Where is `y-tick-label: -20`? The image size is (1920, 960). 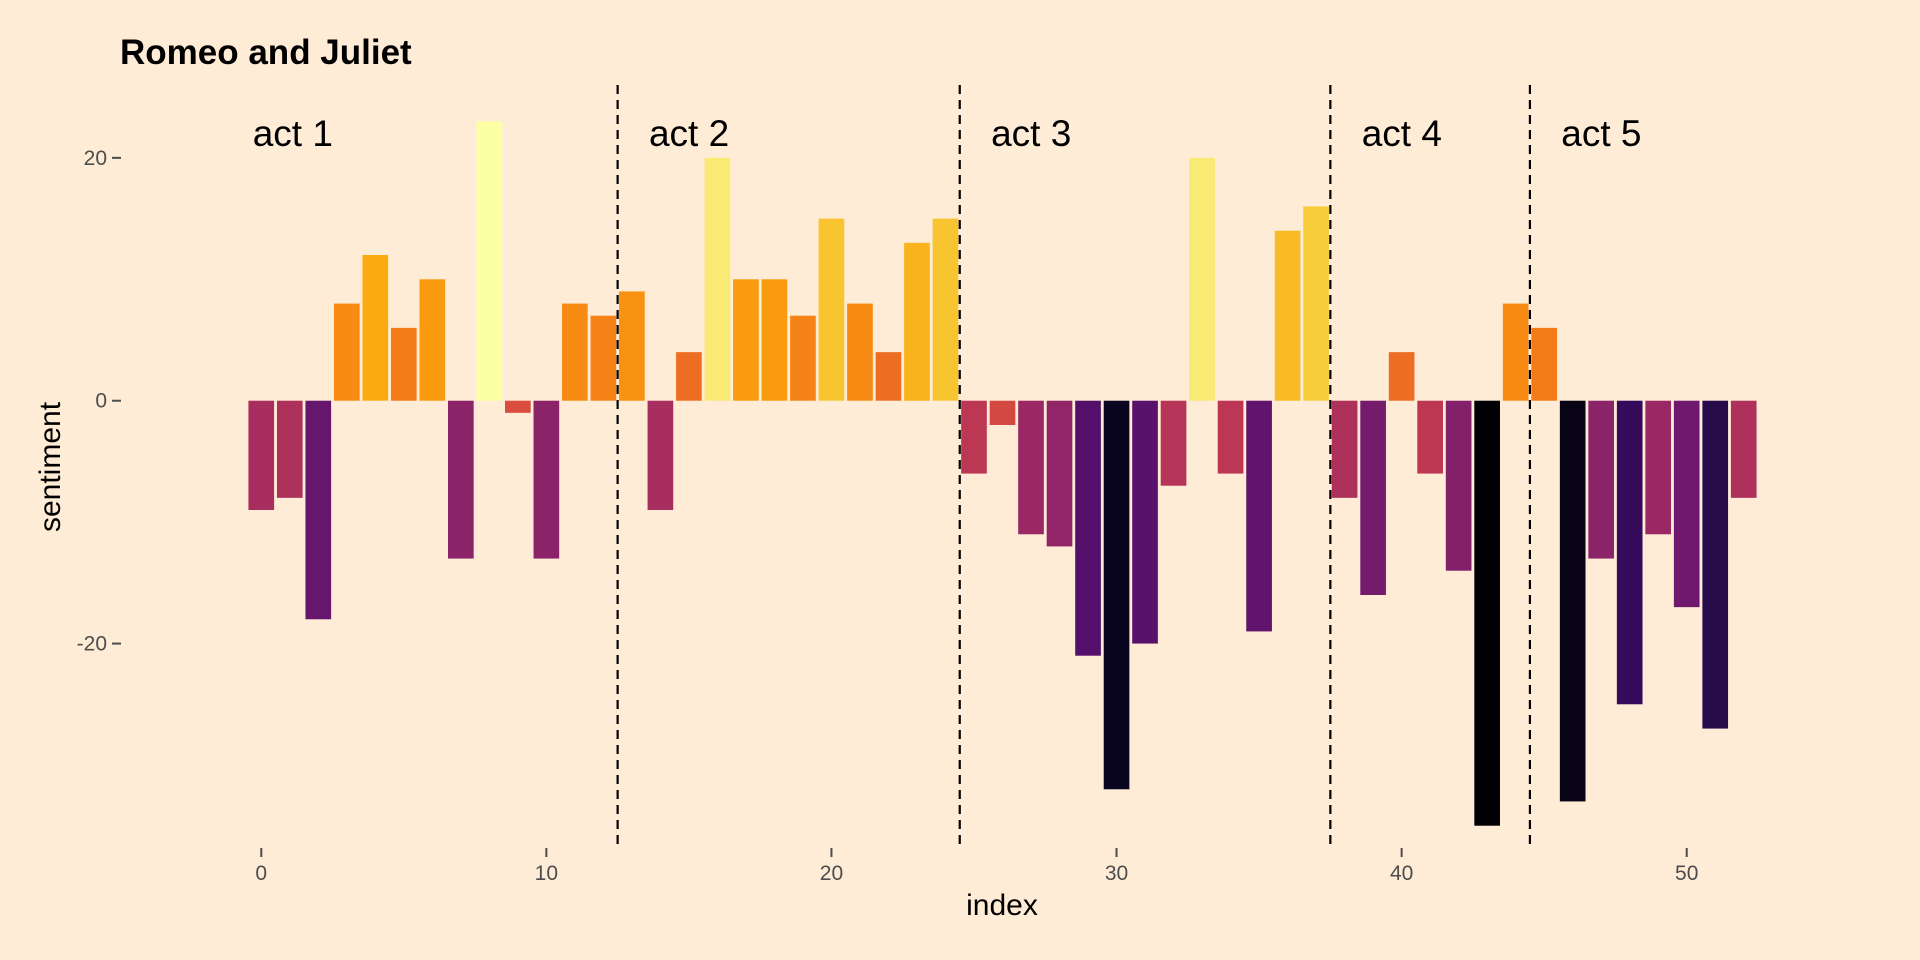
y-tick-label: -20 is located at coordinates (92, 644).